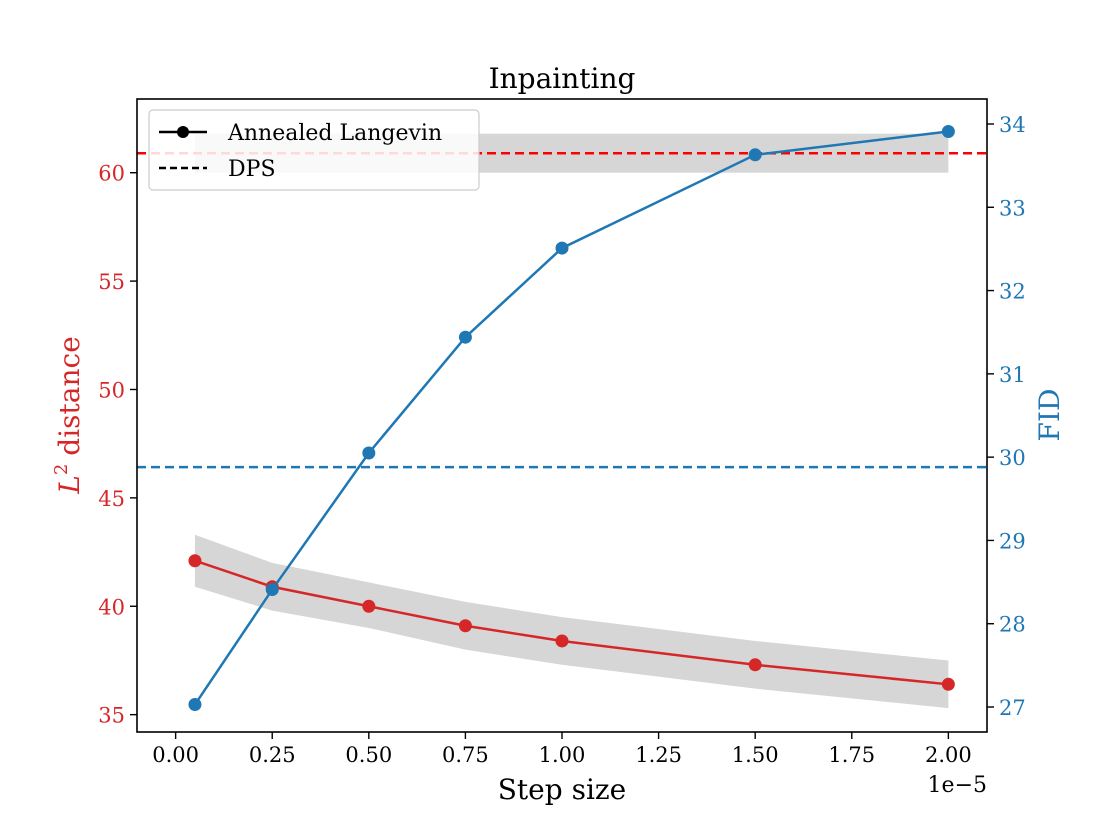 This screenshot has width=1096, height=822. I want to click on left-tick-label-3: 50, so click(111, 390).